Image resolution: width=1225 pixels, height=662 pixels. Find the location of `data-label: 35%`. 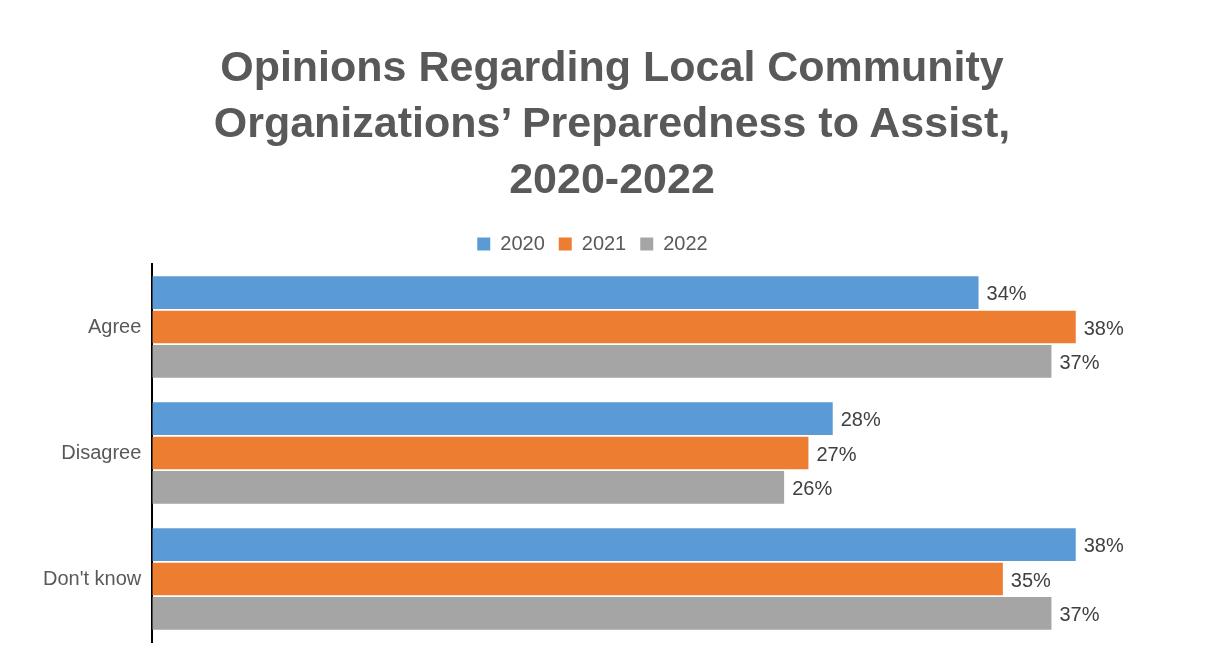

data-label: 35% is located at coordinates (1031, 579).